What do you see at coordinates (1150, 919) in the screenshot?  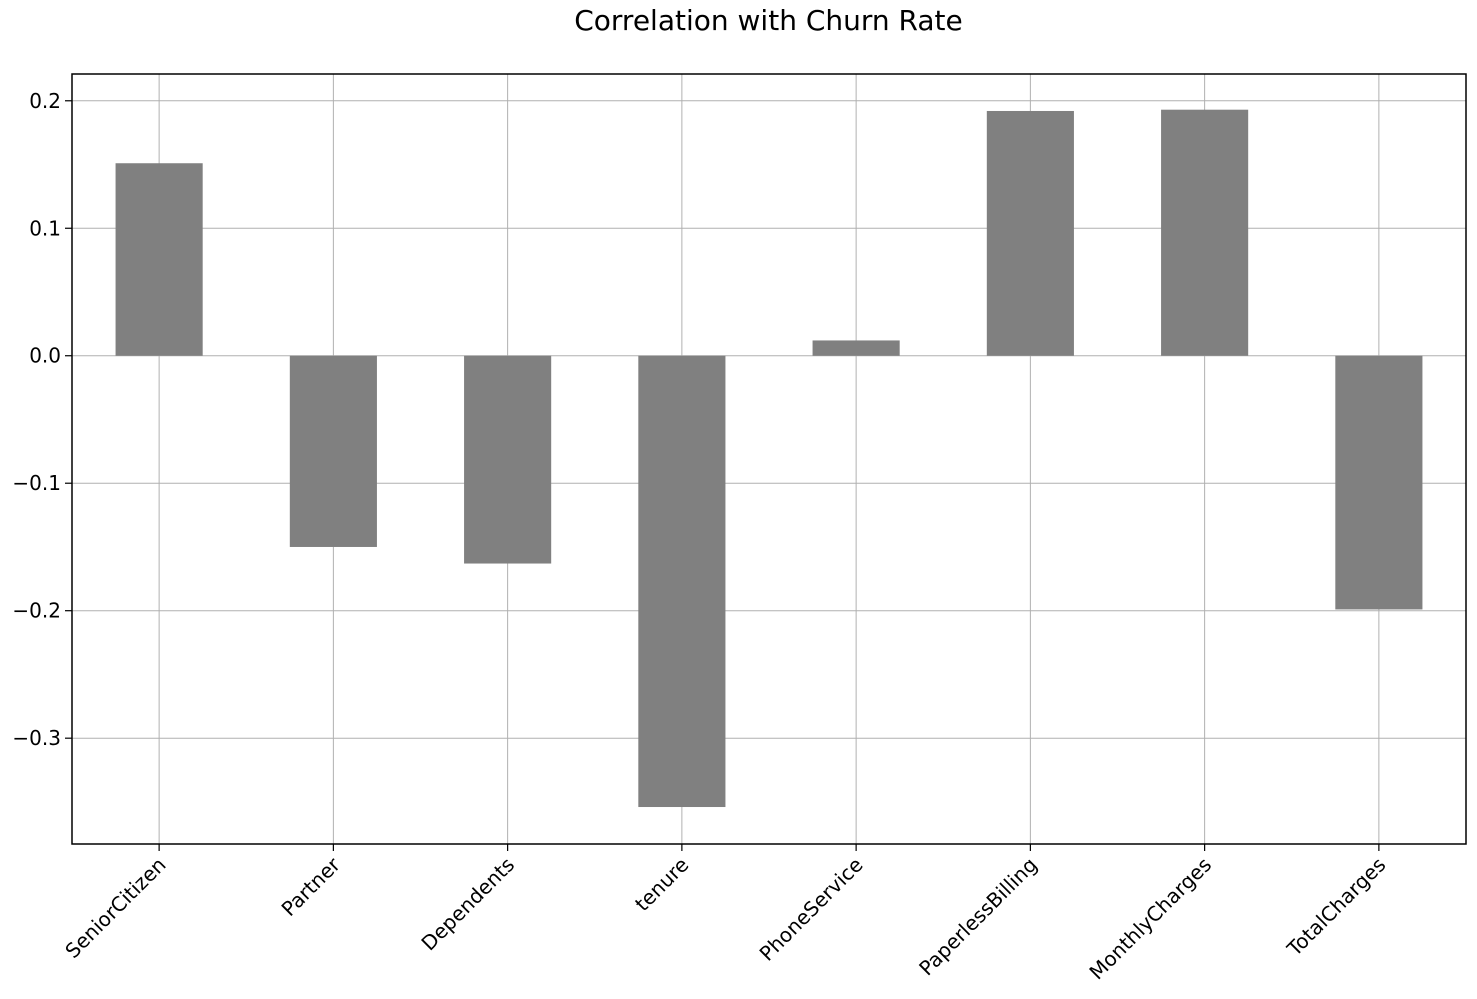 I see `x-tick-label: MonthlyCharges` at bounding box center [1150, 919].